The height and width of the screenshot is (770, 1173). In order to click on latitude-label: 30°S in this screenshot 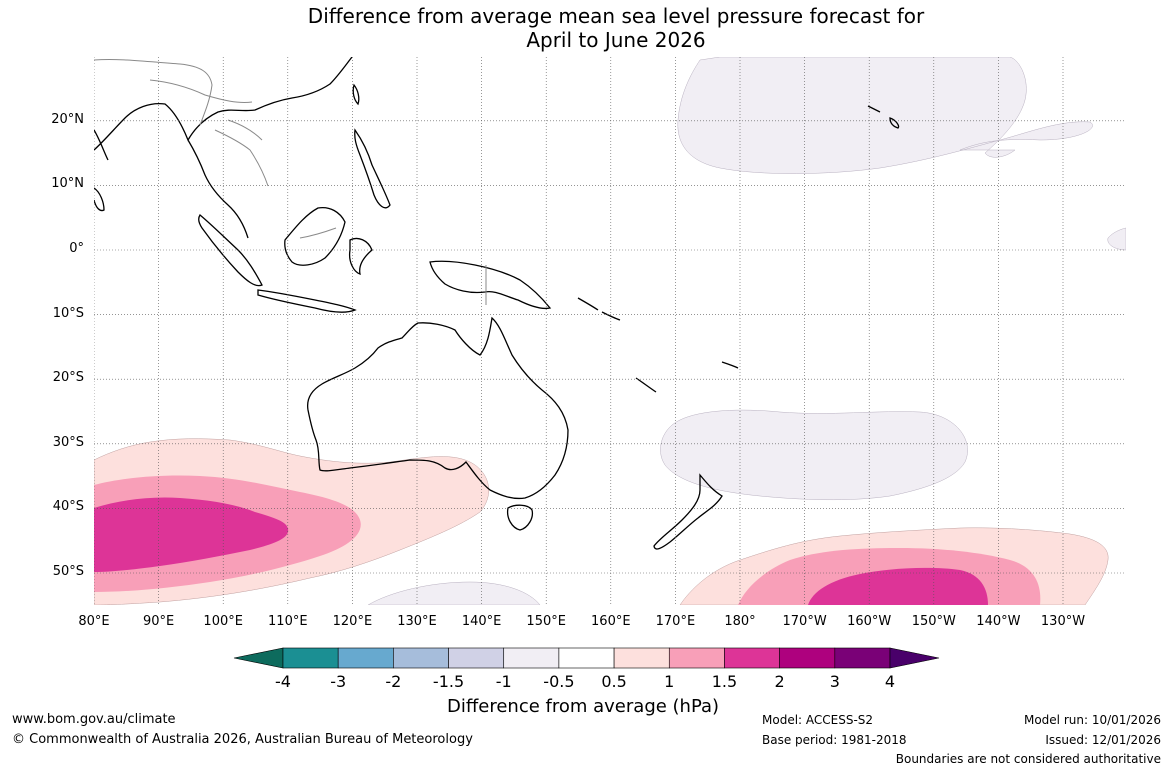, I will do `click(68, 442)`.